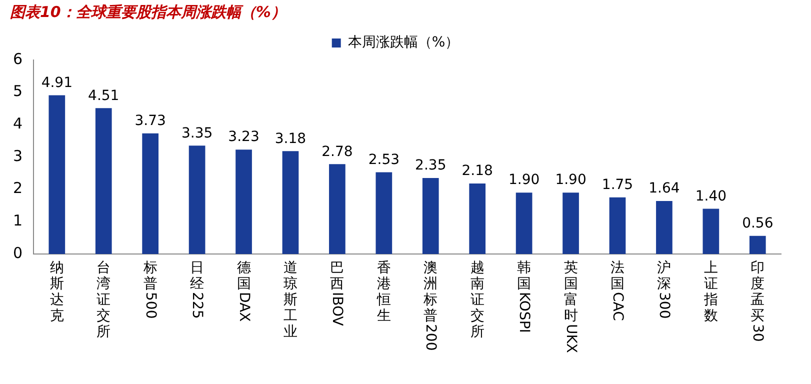 This screenshot has height=384, width=811. What do you see at coordinates (430, 166) in the screenshot?
I see `data-label: 2.35` at bounding box center [430, 166].